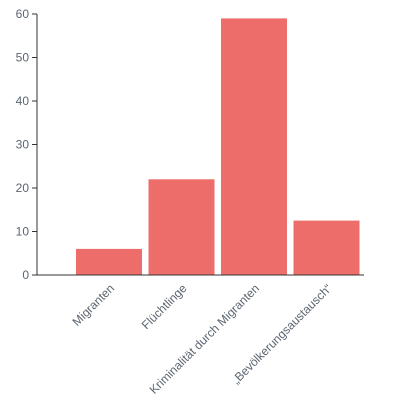  I want to click on y-tick-label: 30, so click(23, 145).